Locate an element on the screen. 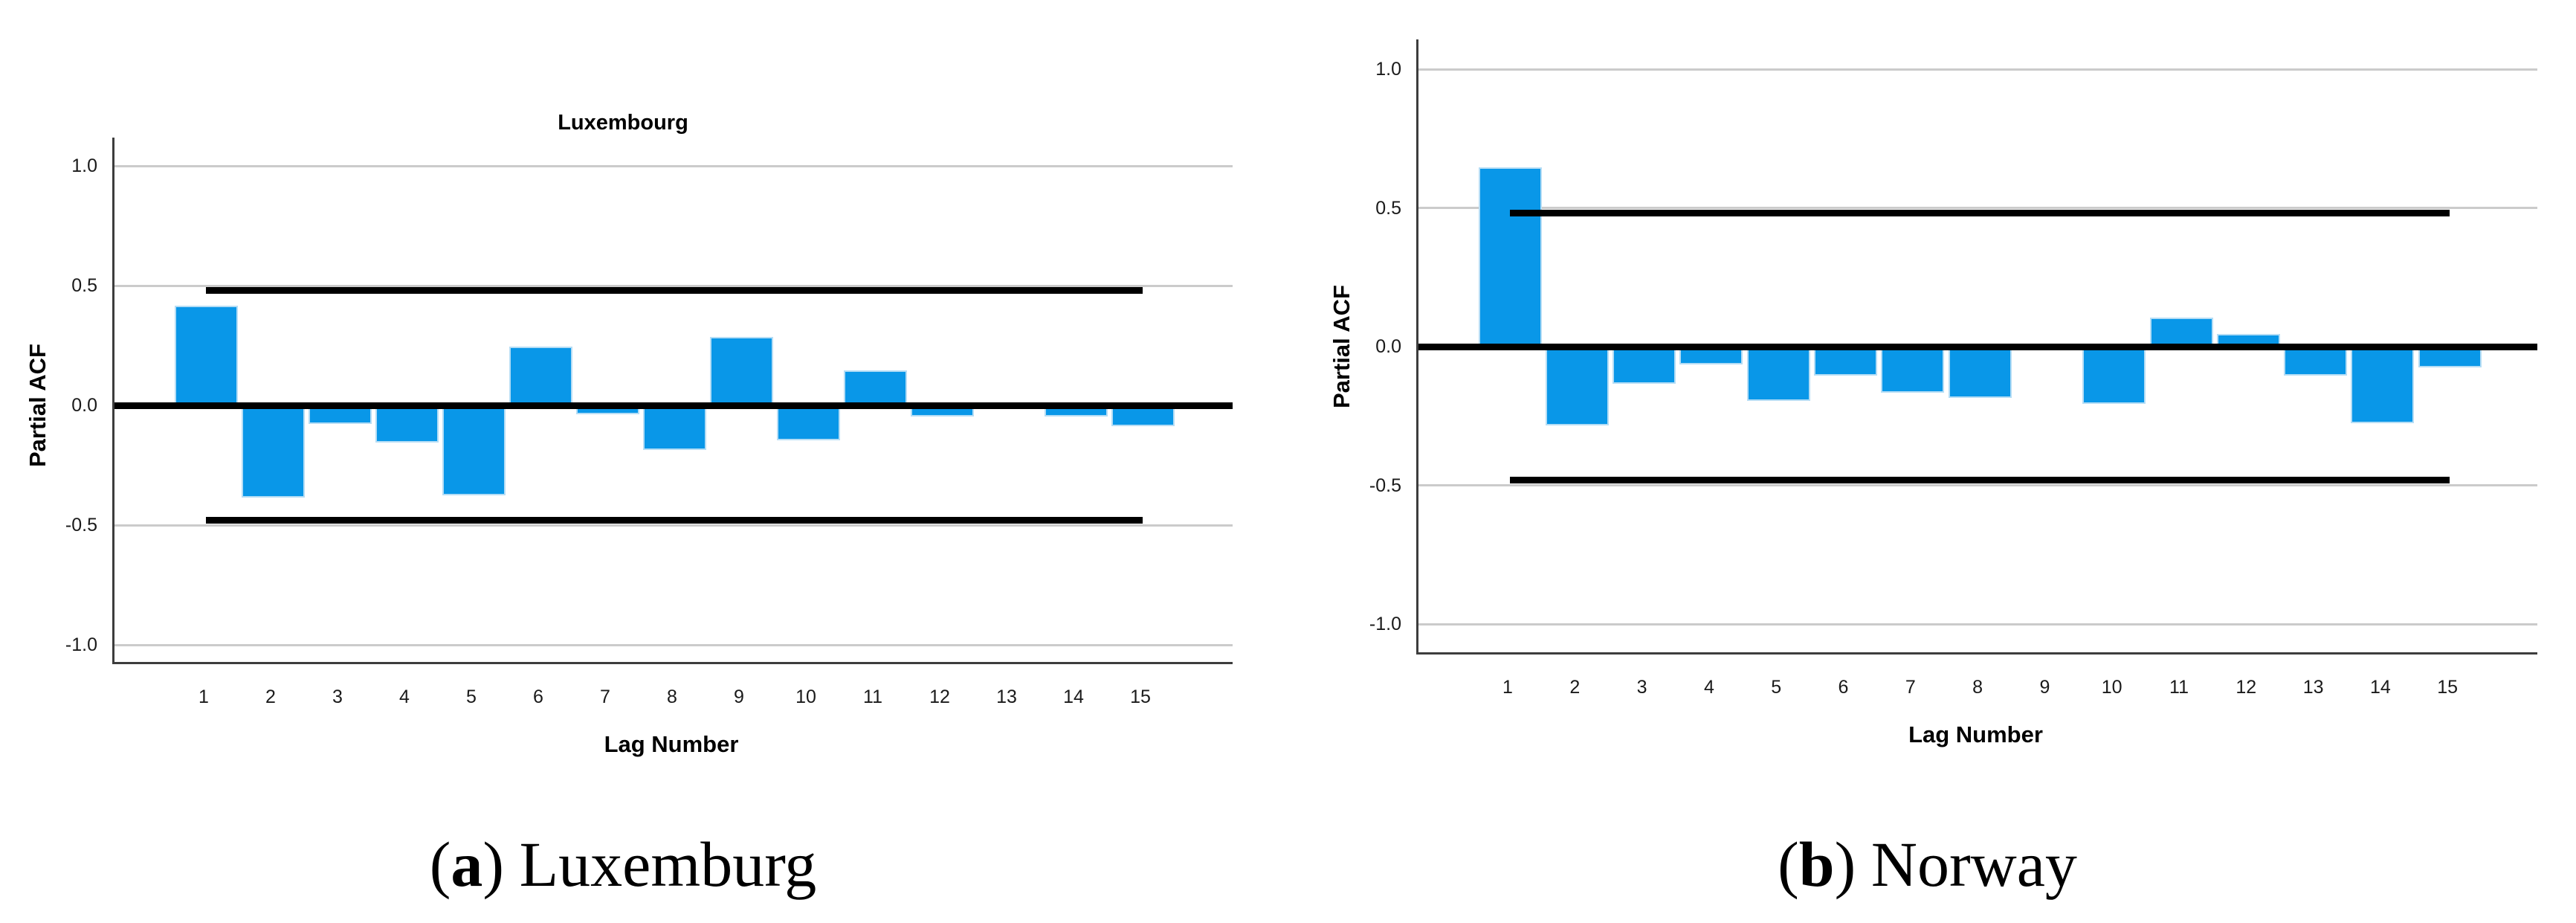  caption-letter: a is located at coordinates (467, 864).